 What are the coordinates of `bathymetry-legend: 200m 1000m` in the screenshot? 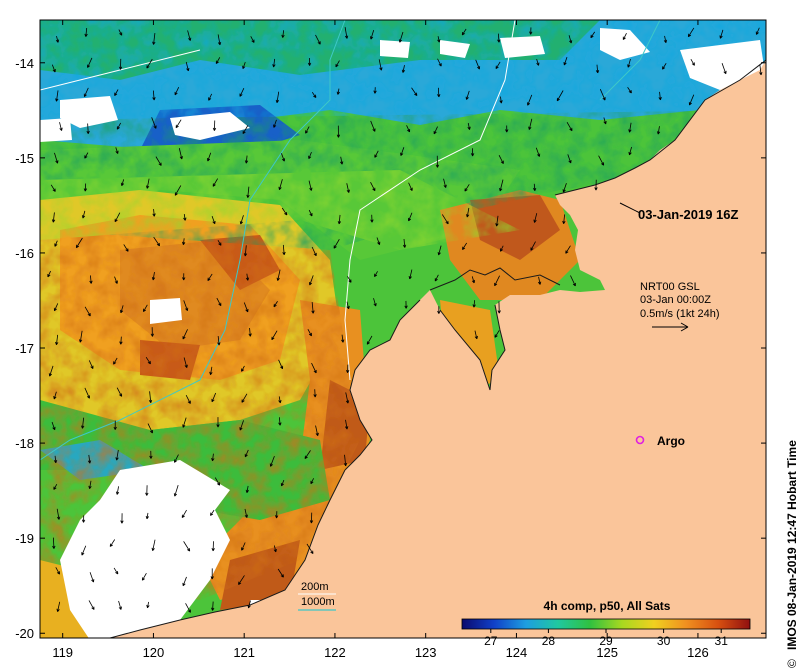 It's located at (317, 596).